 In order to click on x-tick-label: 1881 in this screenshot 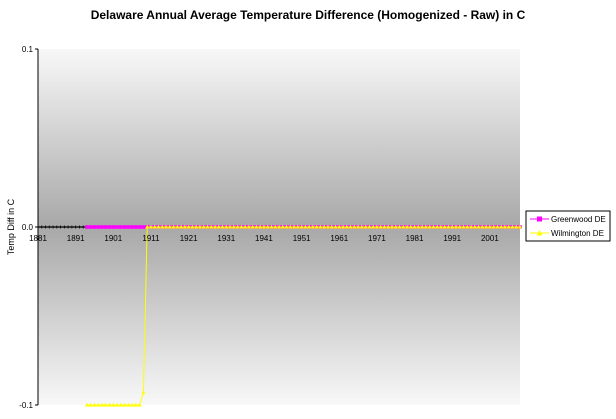, I will do `click(38, 238)`.